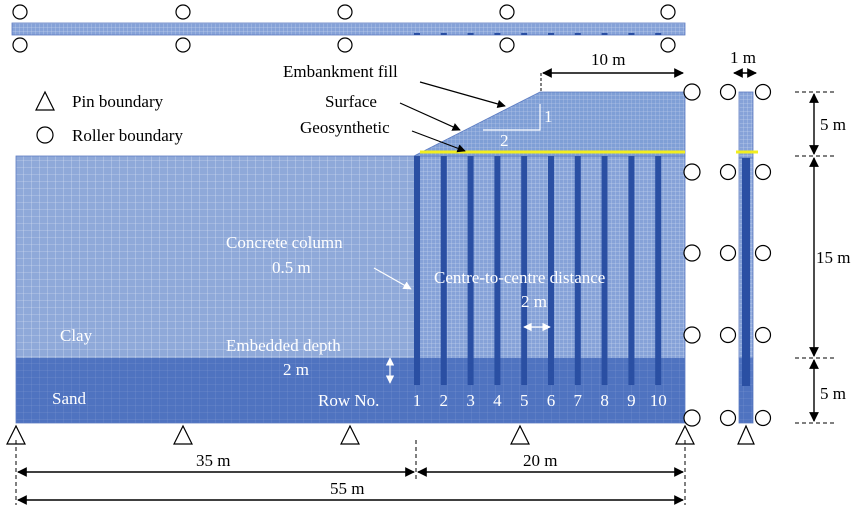 The image size is (859, 515). What do you see at coordinates (76, 335) in the screenshot?
I see `clay-label: Clay` at bounding box center [76, 335].